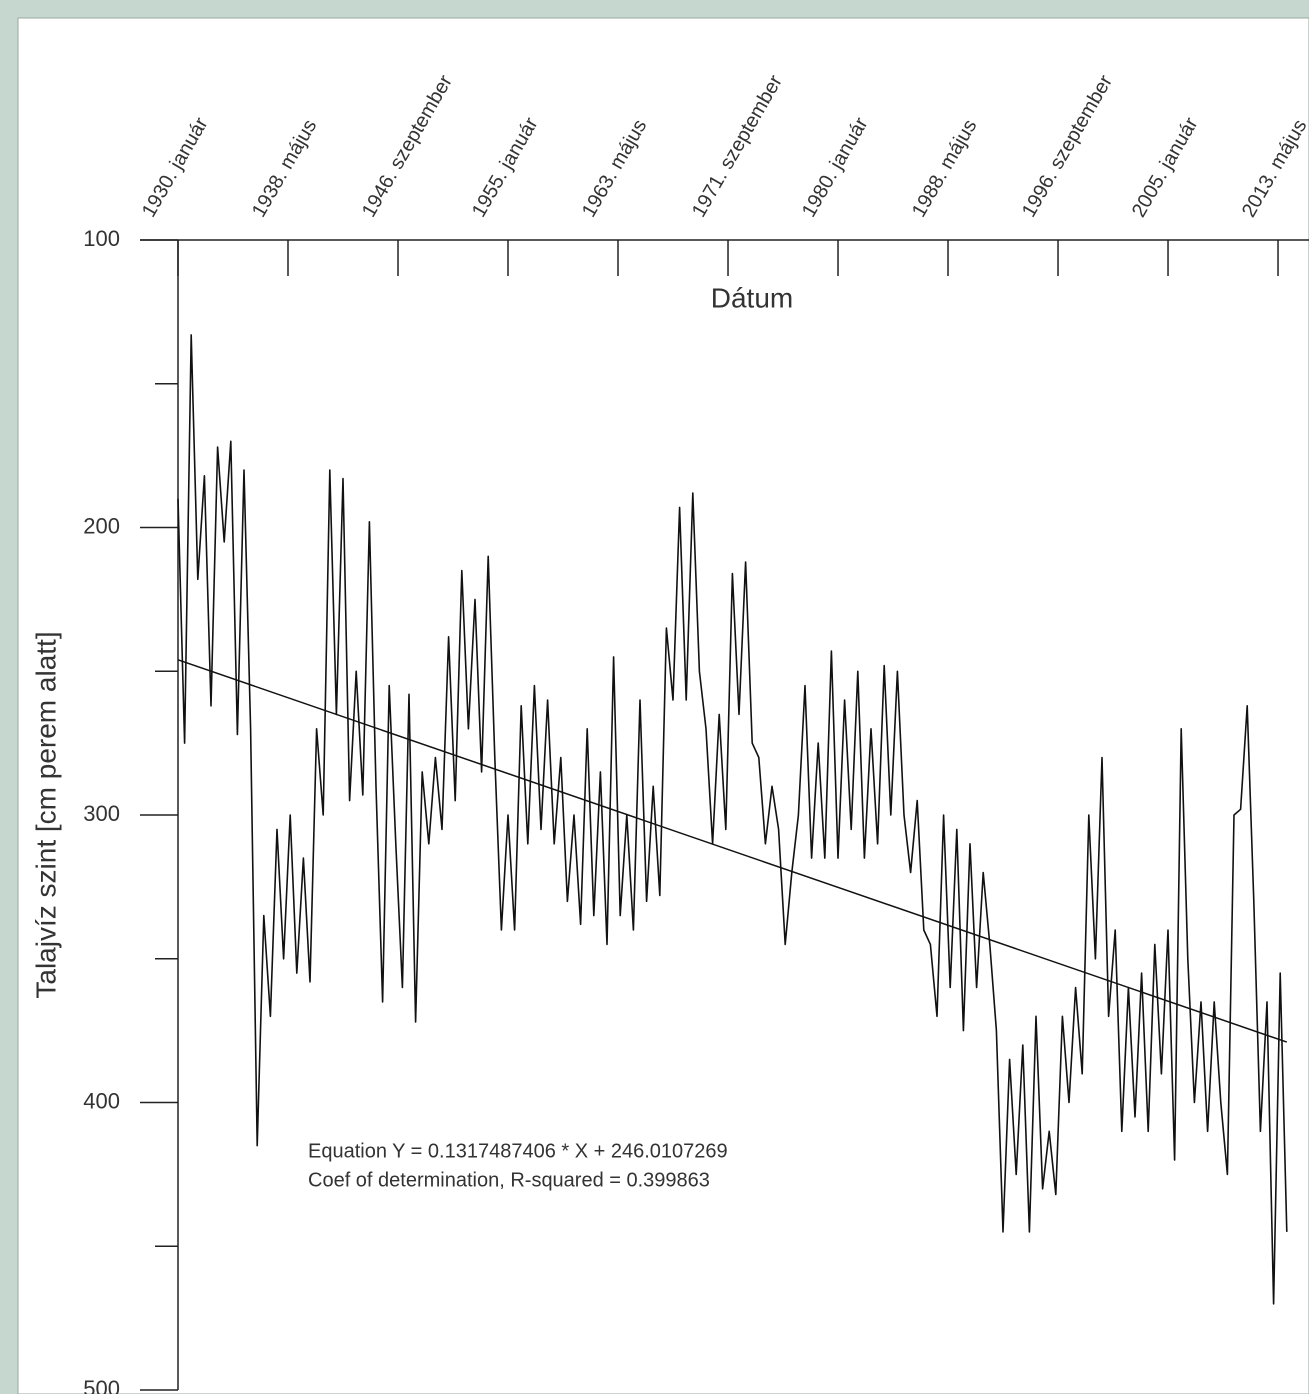 This screenshot has height=1394, width=1309. I want to click on y-tick-label: 300, so click(101, 813).